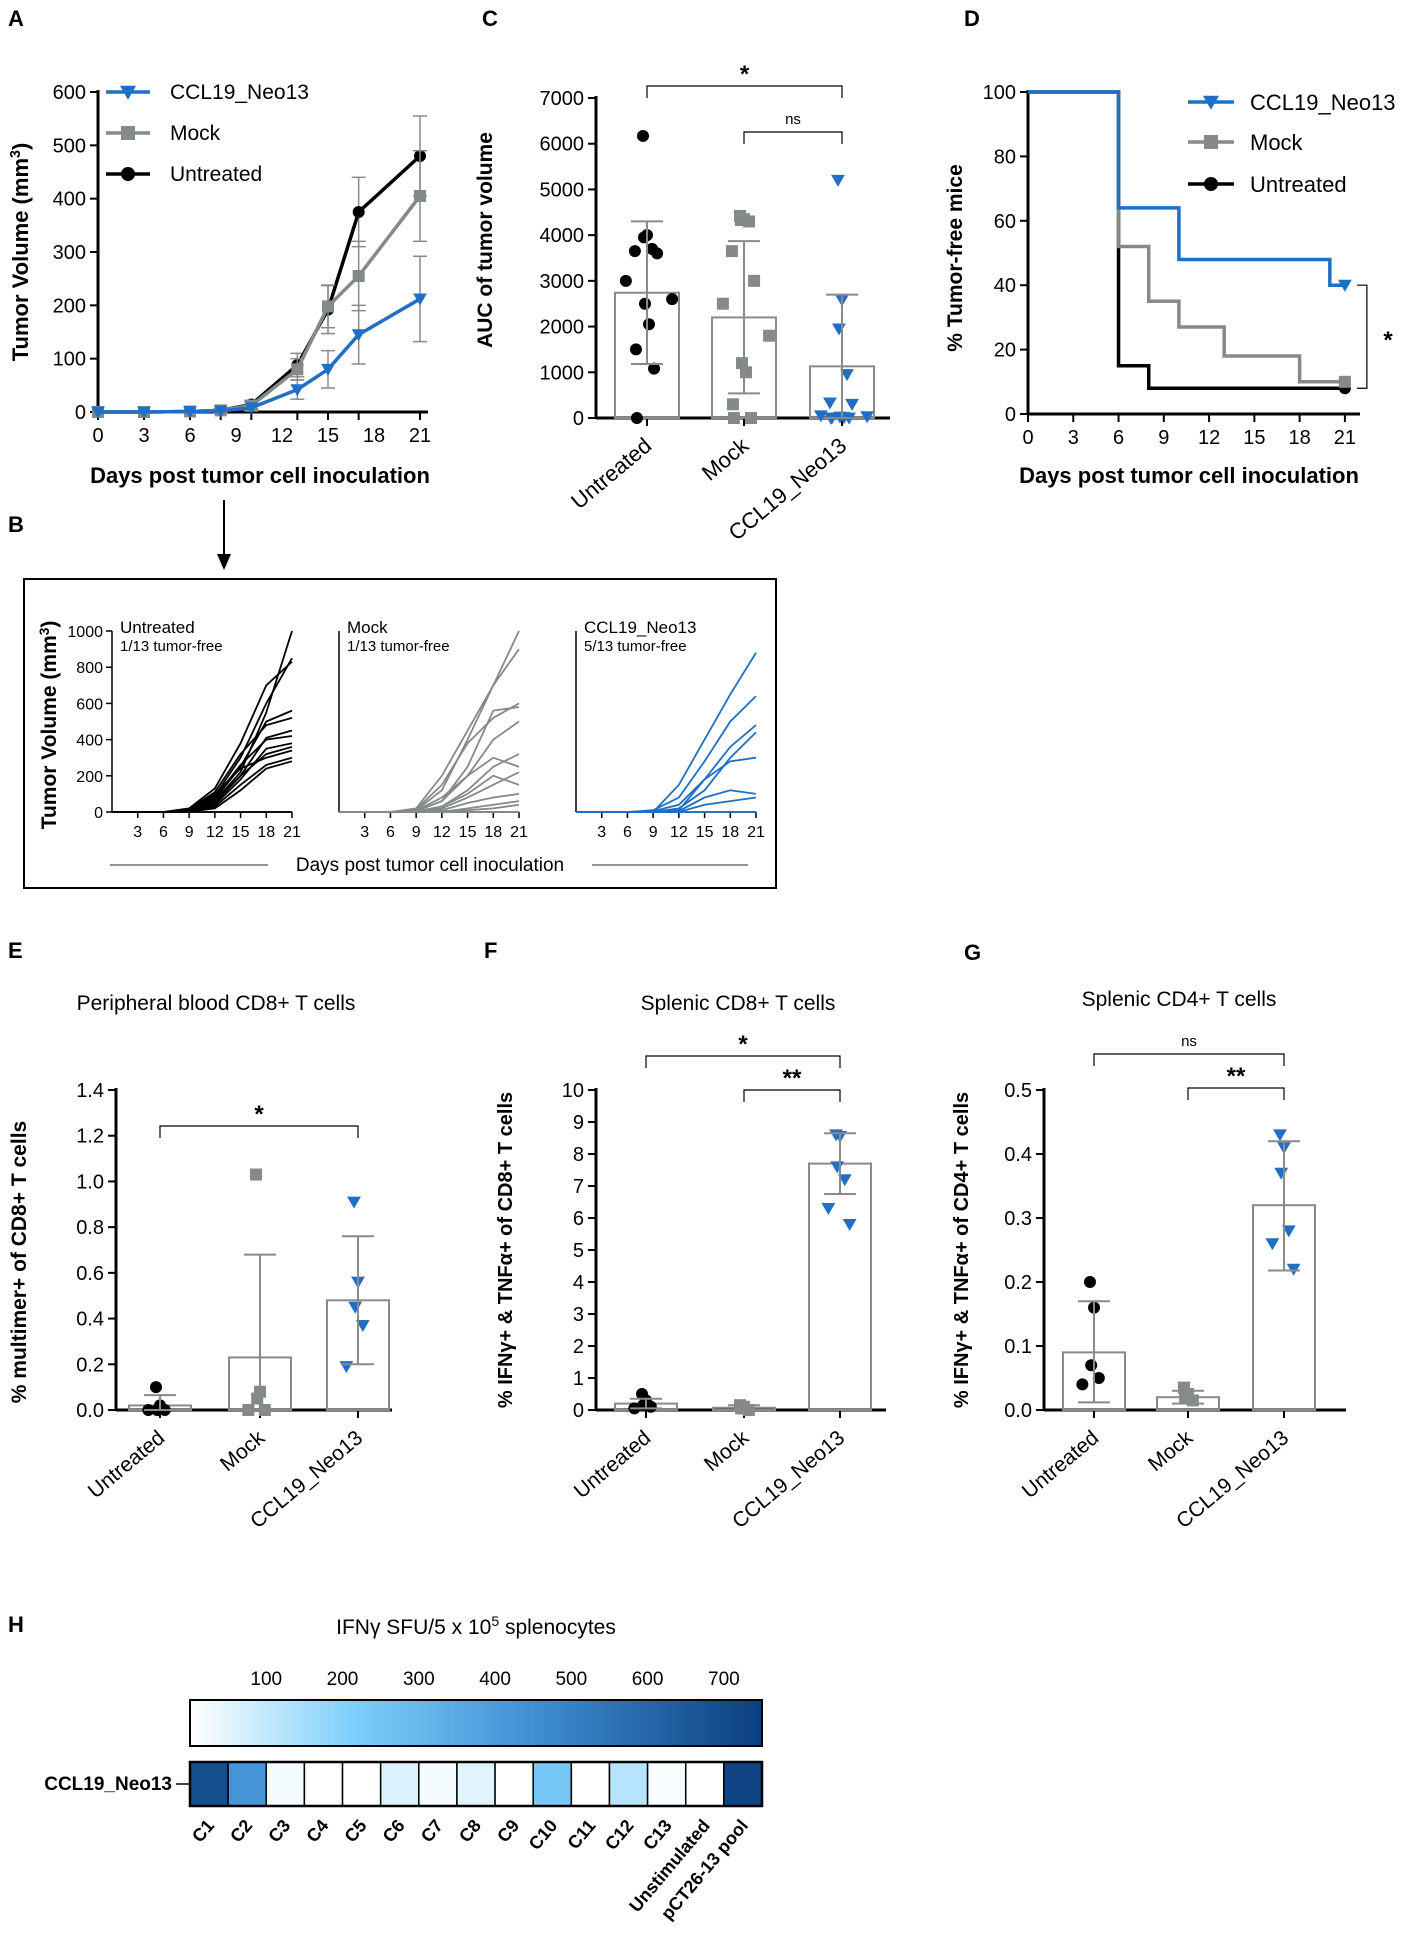 Image resolution: width=1414 pixels, height=1950 pixels. Describe the element at coordinates (972, 18) in the screenshot. I see `panel-letter-d: D` at that location.